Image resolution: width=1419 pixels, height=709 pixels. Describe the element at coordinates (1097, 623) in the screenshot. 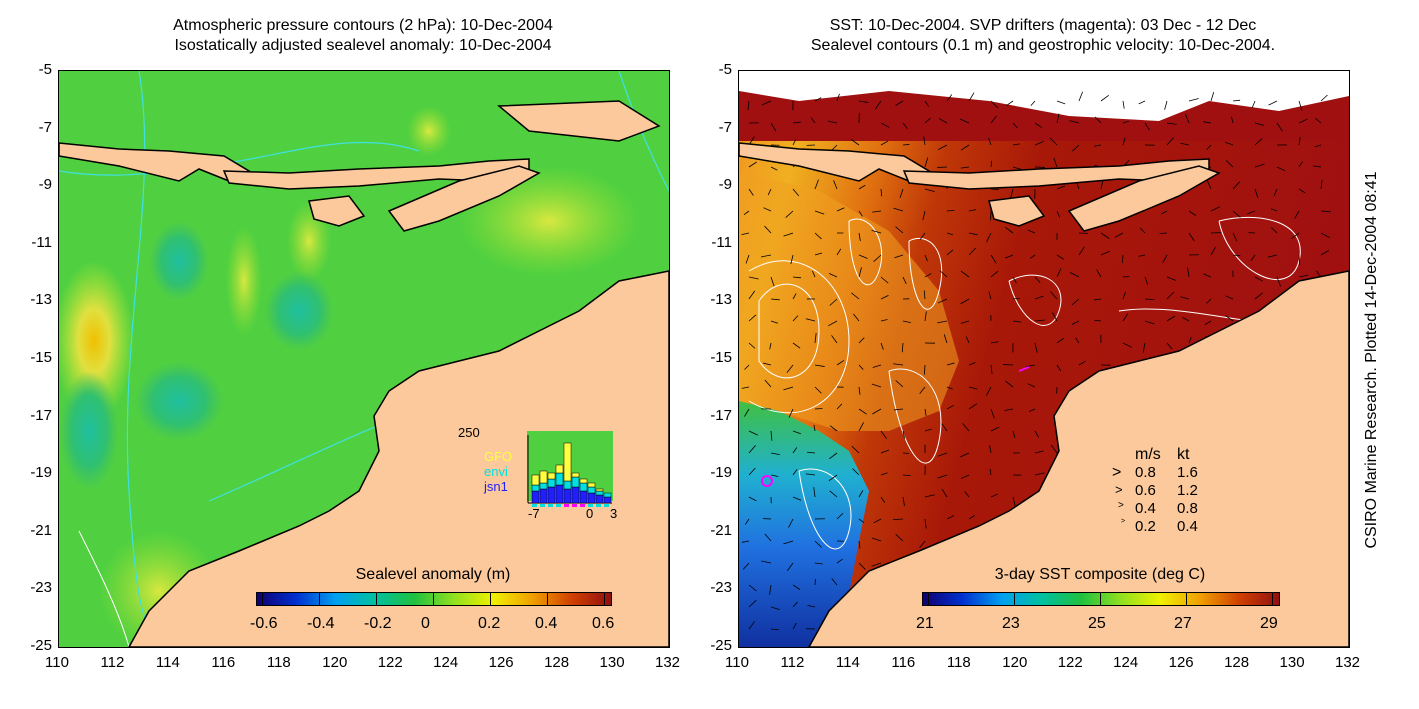

I see `right-colorbar-tick-label: 25` at that location.